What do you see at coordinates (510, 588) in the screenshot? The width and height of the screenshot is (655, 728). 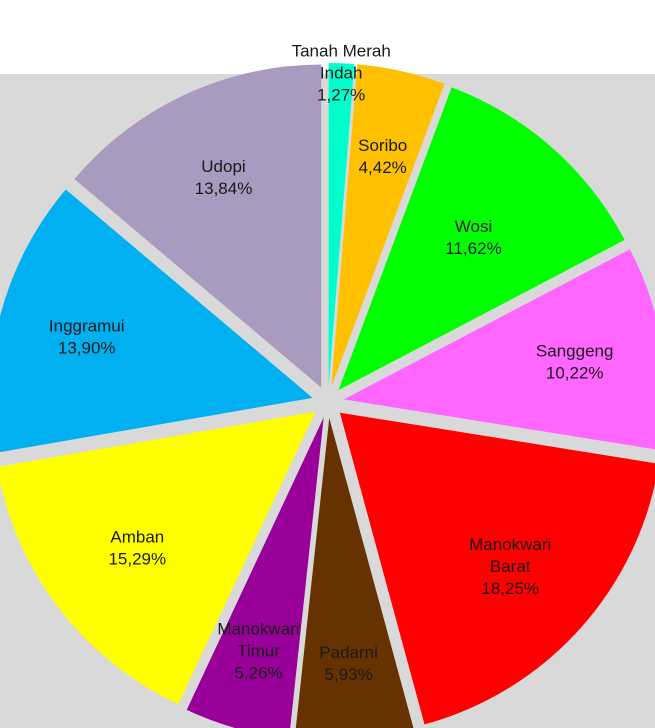 I see `slice-value-text: 18,25%` at bounding box center [510, 588].